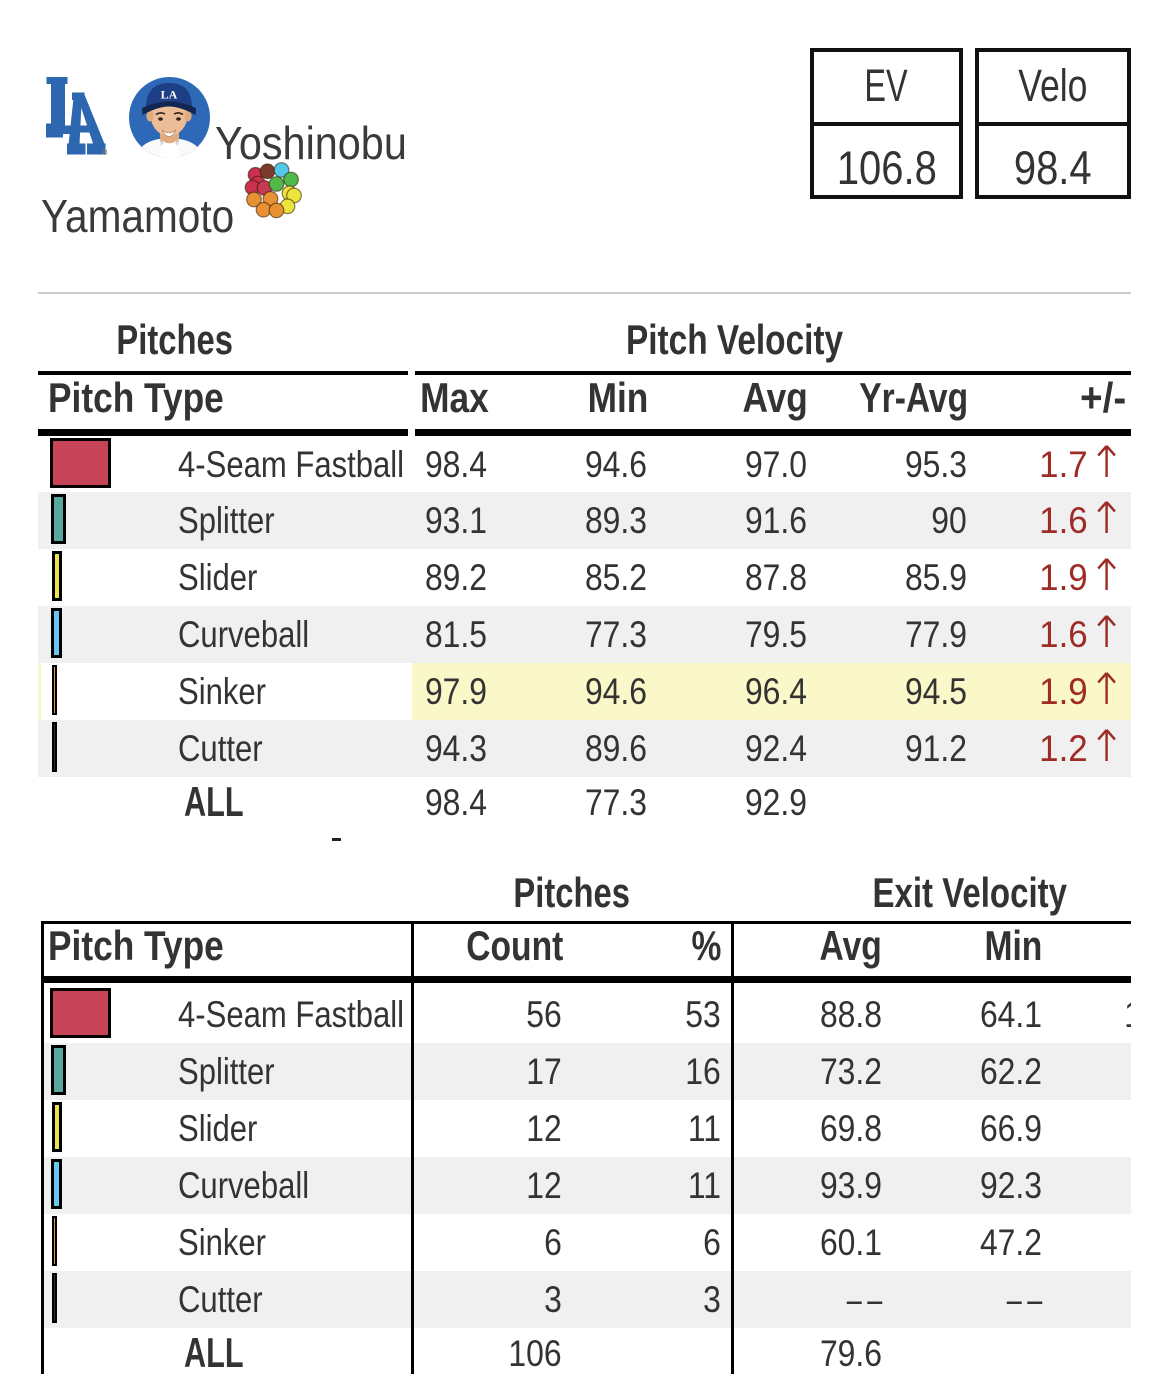 Image resolution: width=1170 pixels, height=1396 pixels. What do you see at coordinates (104, 153) in the screenshot?
I see `svg-text: R` at bounding box center [104, 153].